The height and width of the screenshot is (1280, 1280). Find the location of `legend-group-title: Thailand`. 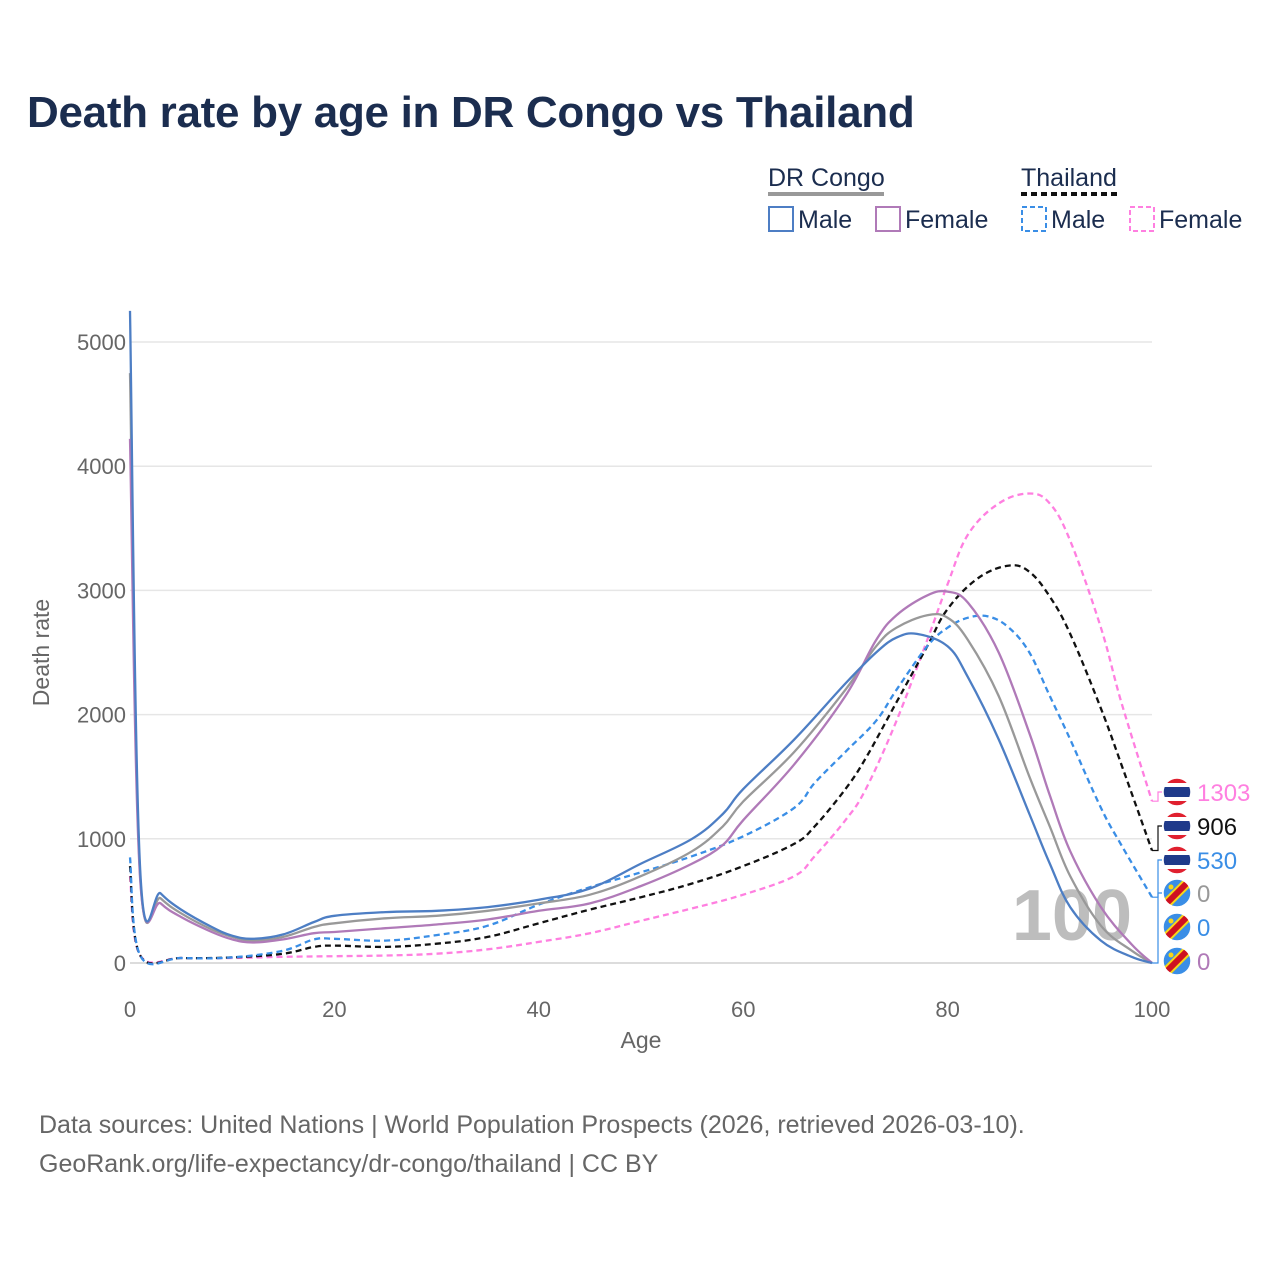

legend-group-title: Thailand is located at coordinates (1069, 178).